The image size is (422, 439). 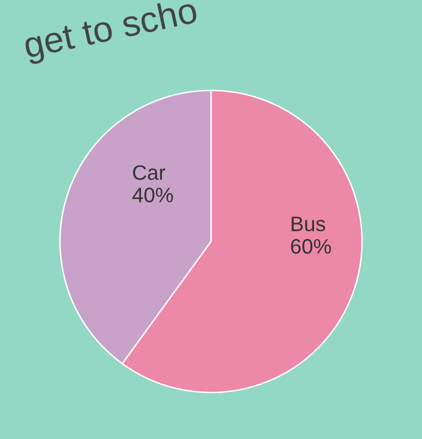 I want to click on chart-title: get to scho, so click(x=111, y=33).